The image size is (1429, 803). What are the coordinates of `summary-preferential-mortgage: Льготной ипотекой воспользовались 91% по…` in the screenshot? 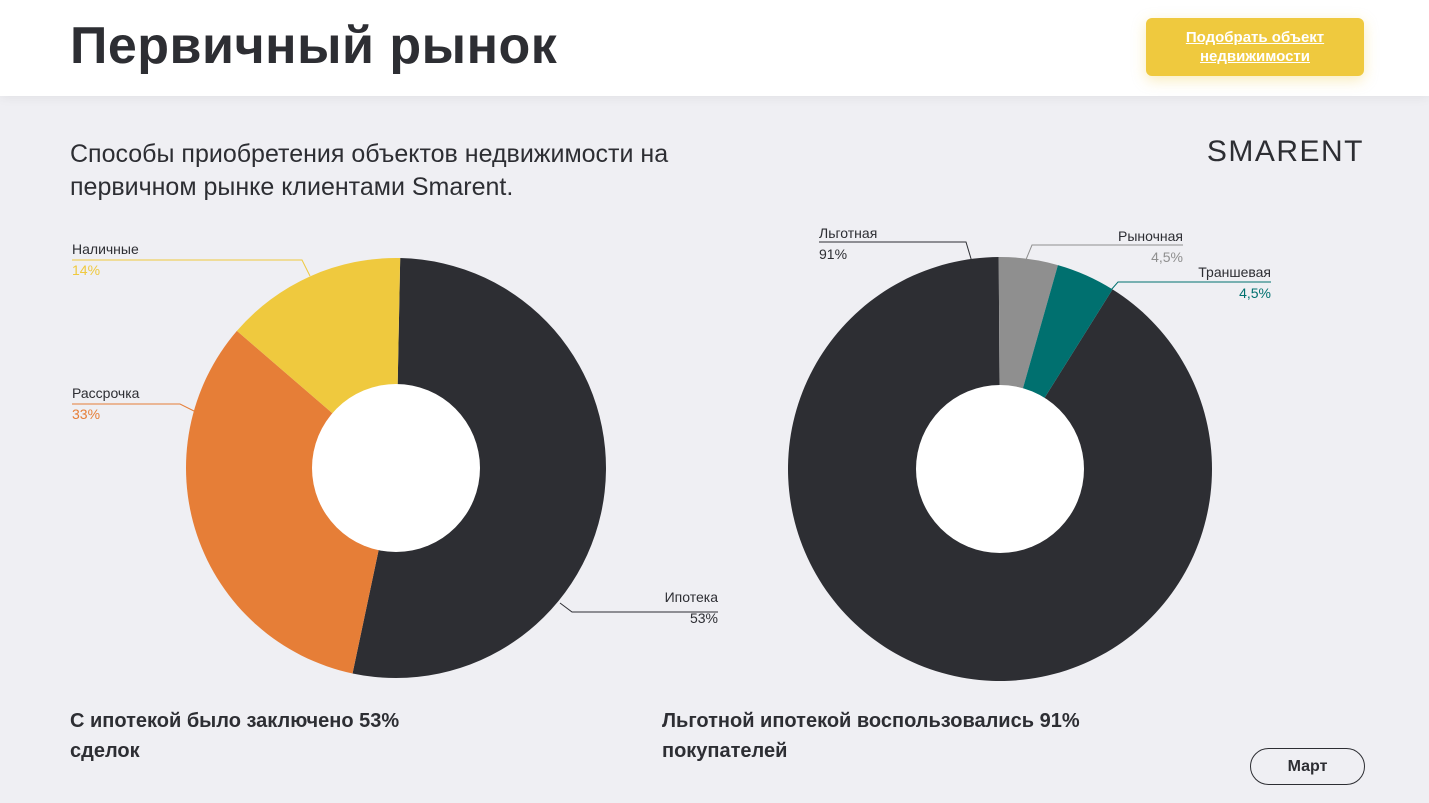 It's located at (871, 736).